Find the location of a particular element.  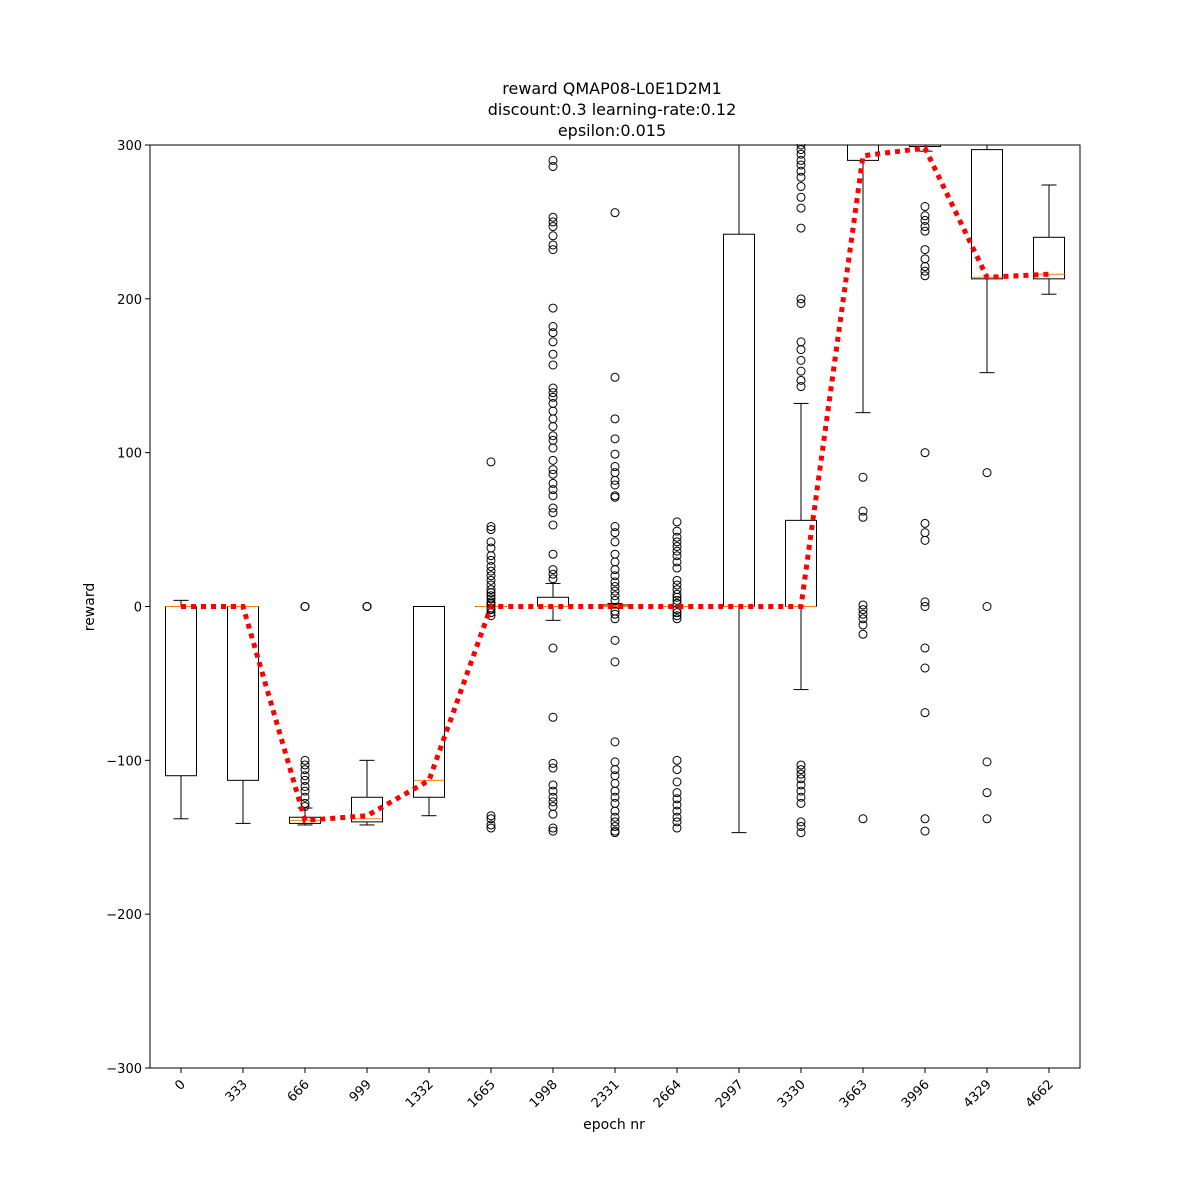

y-tick-label: 0 is located at coordinates (138, 608).